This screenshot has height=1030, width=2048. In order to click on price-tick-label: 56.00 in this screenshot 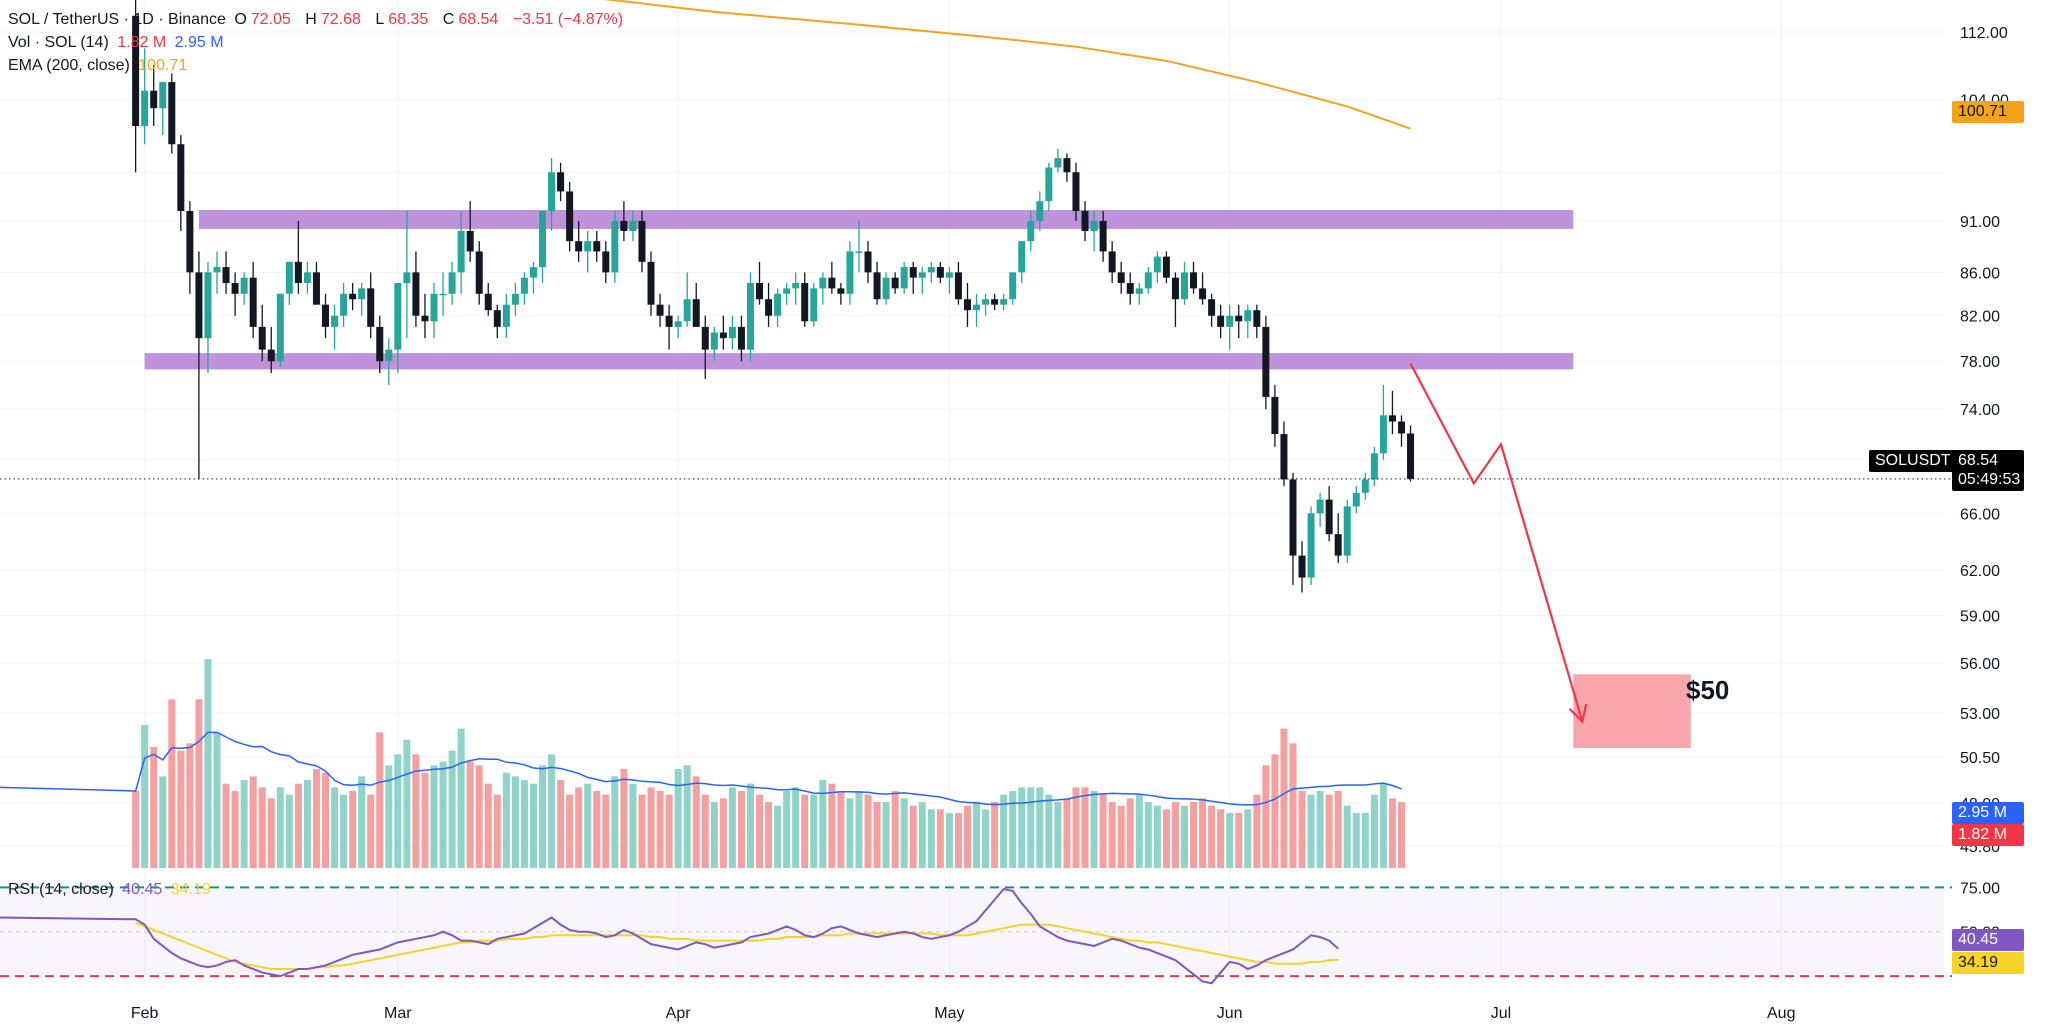, I will do `click(1980, 664)`.